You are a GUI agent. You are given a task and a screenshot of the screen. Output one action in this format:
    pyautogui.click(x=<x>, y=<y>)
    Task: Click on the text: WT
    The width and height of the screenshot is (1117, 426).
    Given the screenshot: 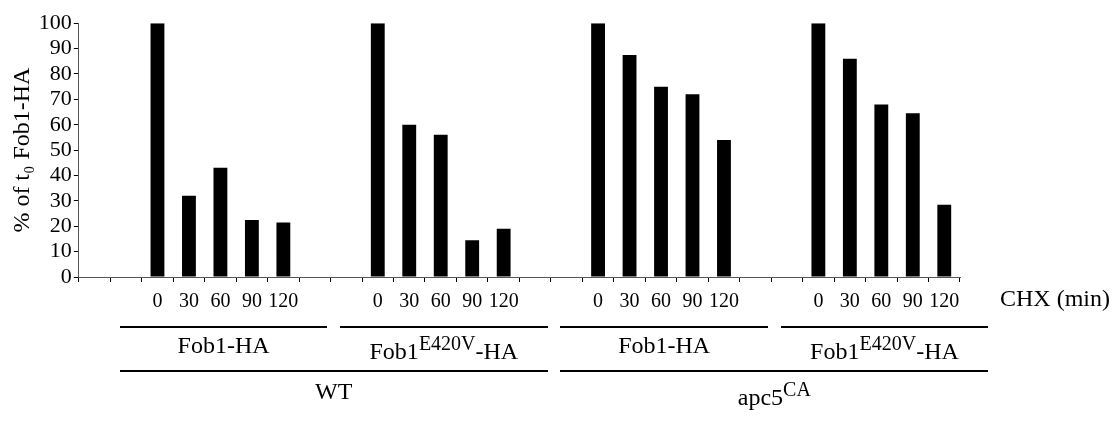 What is the action you would take?
    pyautogui.click(x=334, y=391)
    